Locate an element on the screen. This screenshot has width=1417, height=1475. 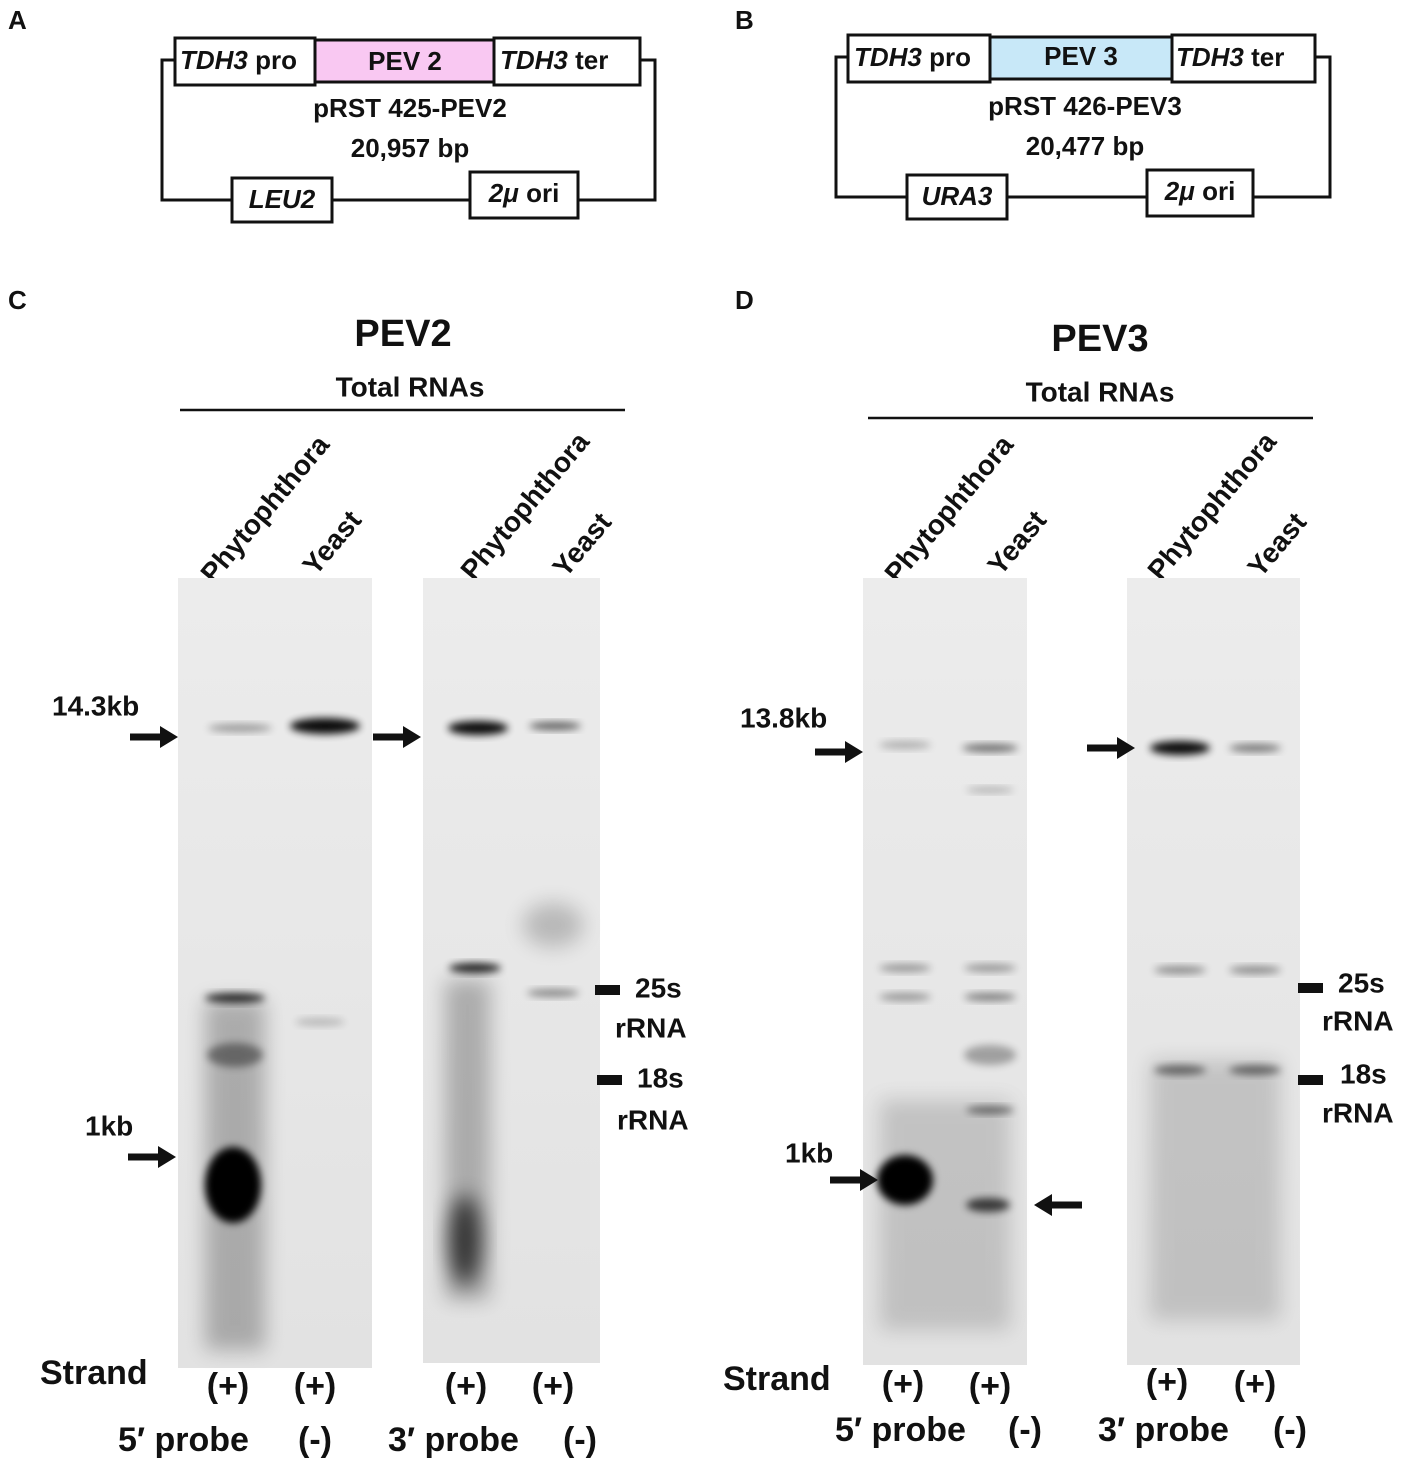
marker-label: LEU2 is located at coordinates (282, 199).